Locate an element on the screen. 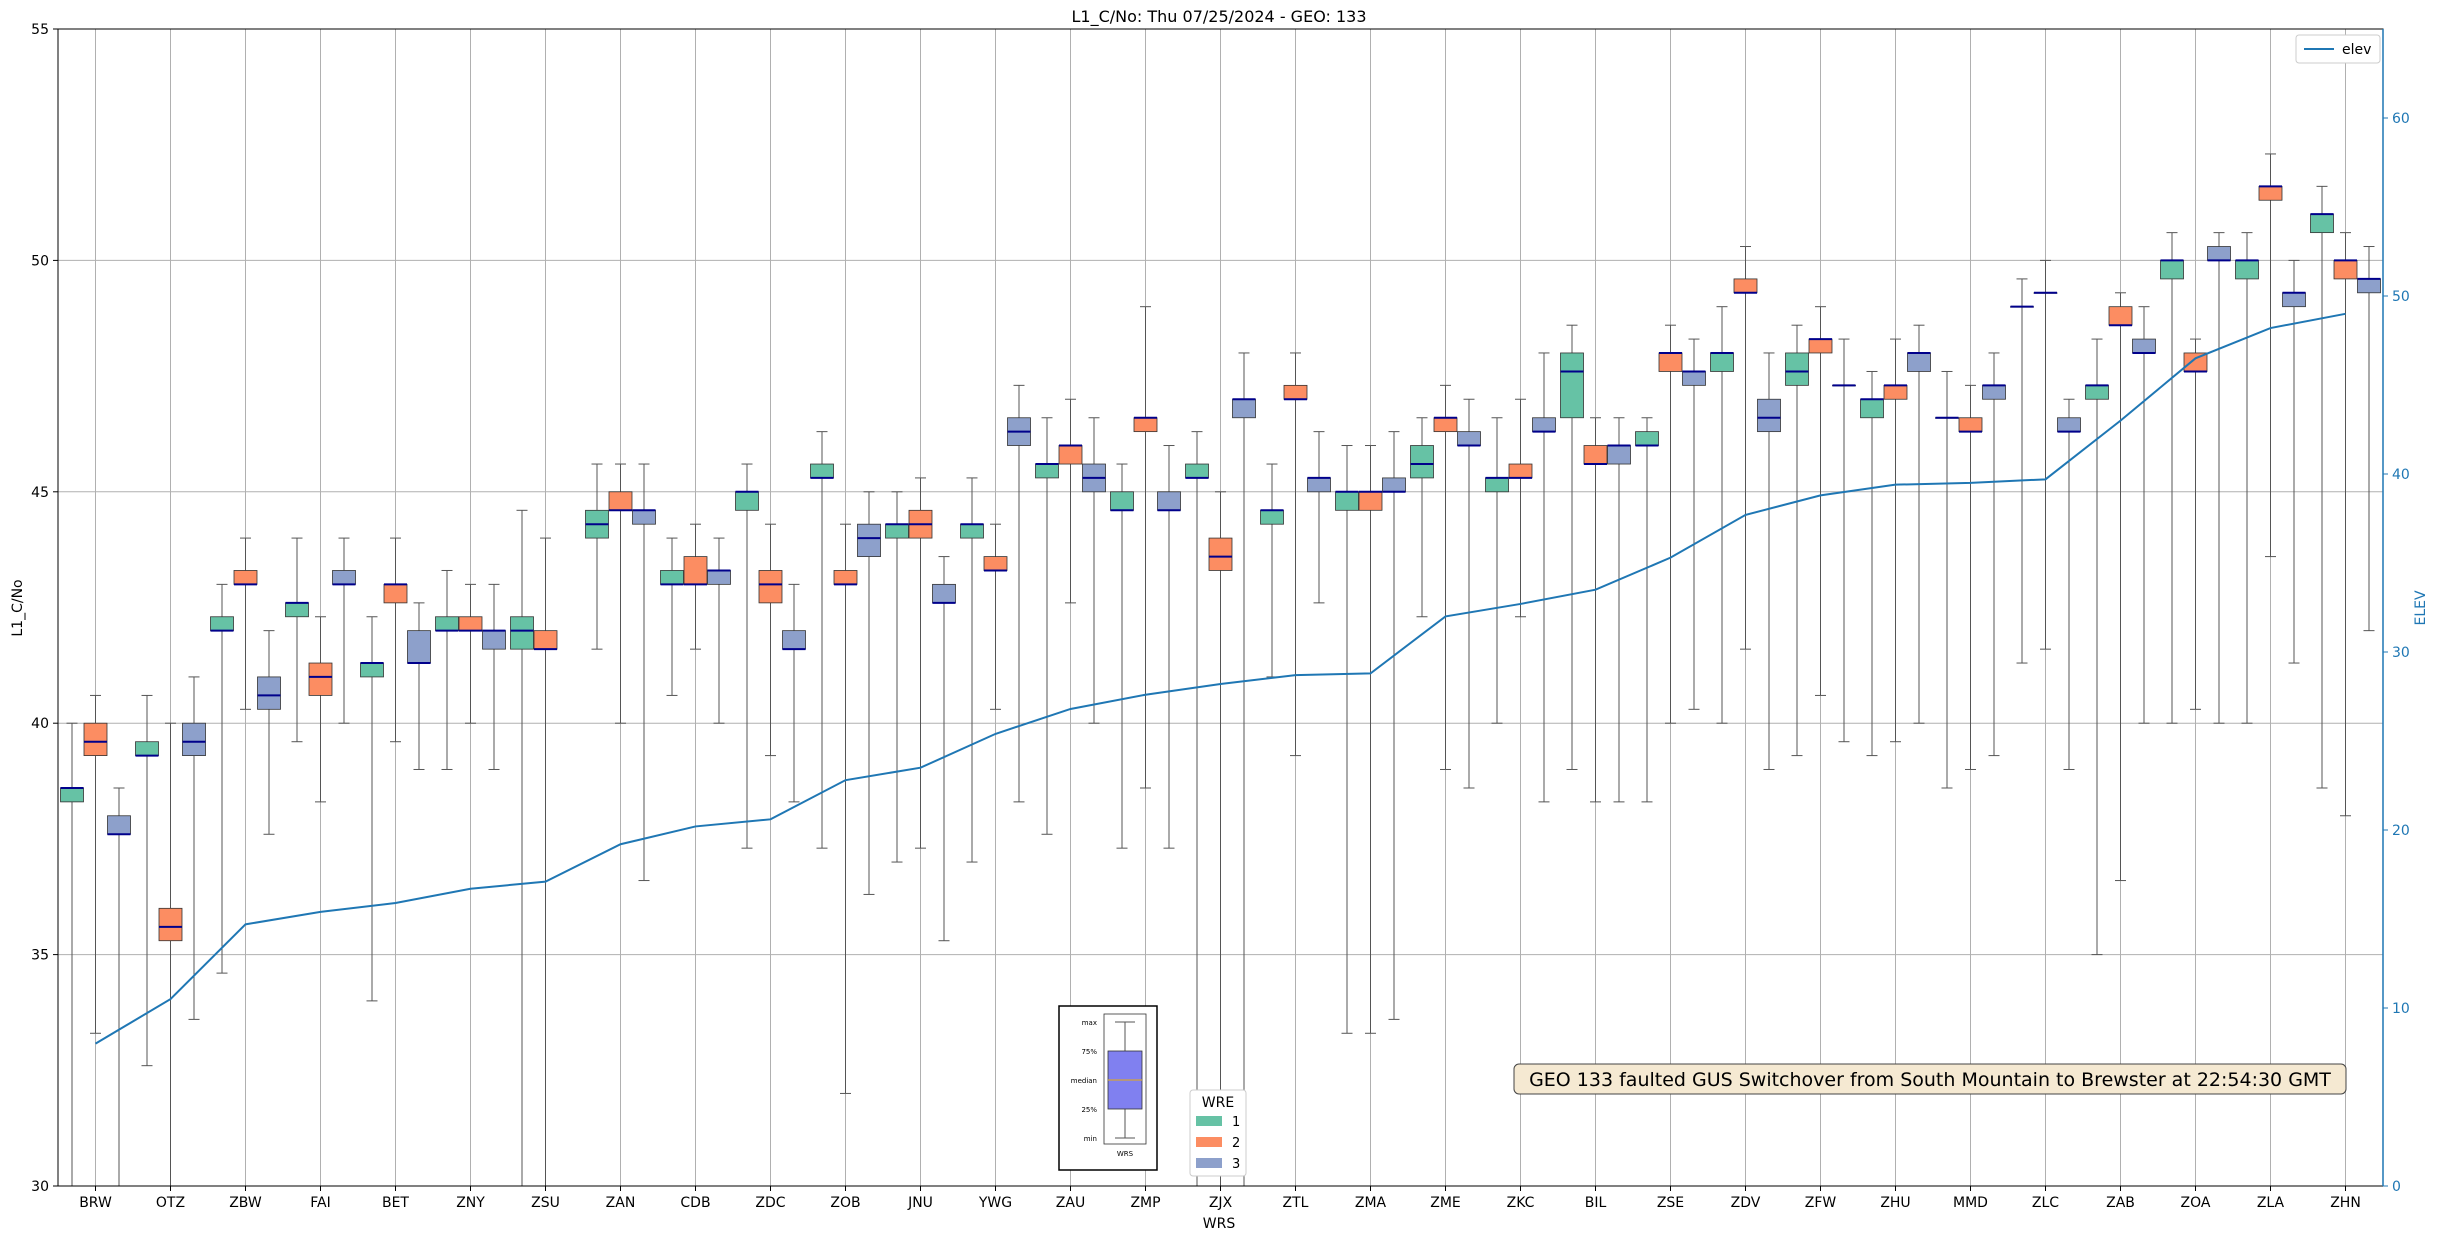 Image resolution: width=2439 pixels, height=1238 pixels. x-tick-label: ZAN is located at coordinates (621, 1203).